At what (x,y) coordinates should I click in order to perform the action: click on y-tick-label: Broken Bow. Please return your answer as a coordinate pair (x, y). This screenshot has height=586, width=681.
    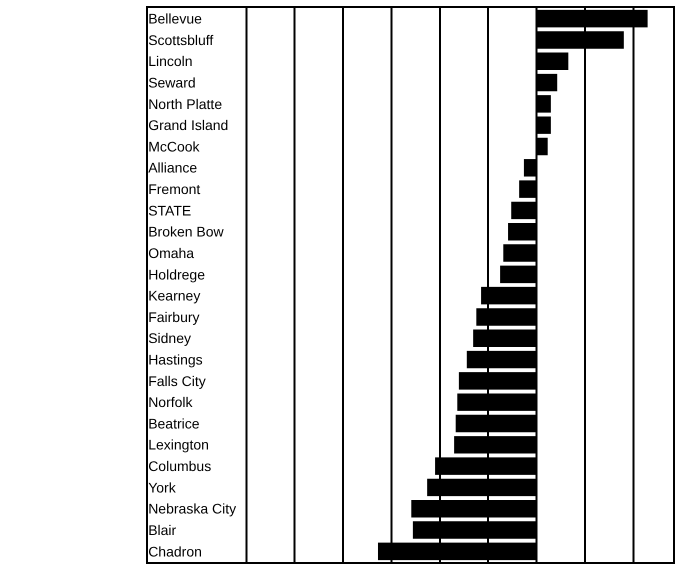
    Looking at the image, I should click on (186, 232).